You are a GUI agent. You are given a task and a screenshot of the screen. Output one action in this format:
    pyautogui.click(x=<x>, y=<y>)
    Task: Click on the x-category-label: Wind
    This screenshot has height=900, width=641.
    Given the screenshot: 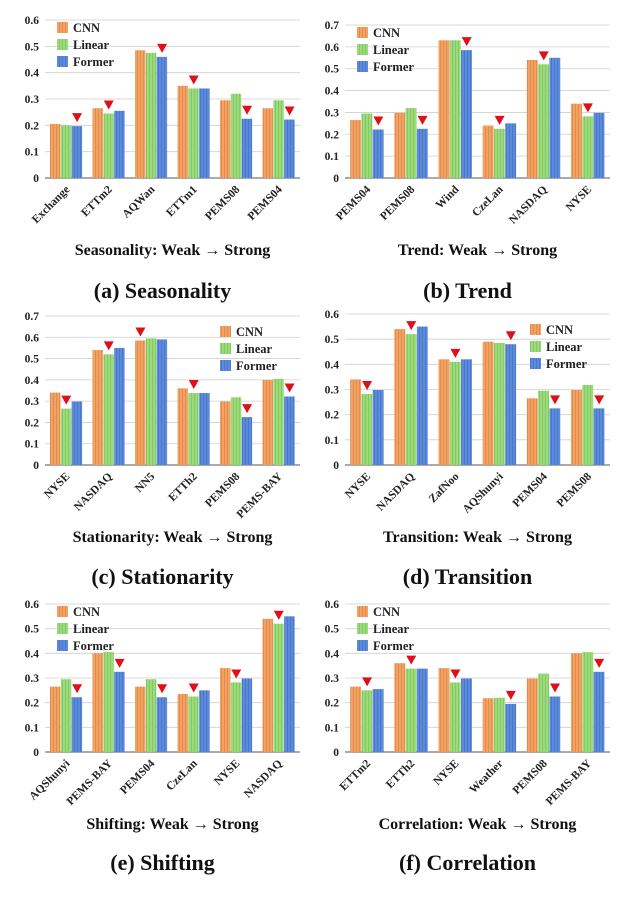 What is the action you would take?
    pyautogui.click(x=448, y=197)
    